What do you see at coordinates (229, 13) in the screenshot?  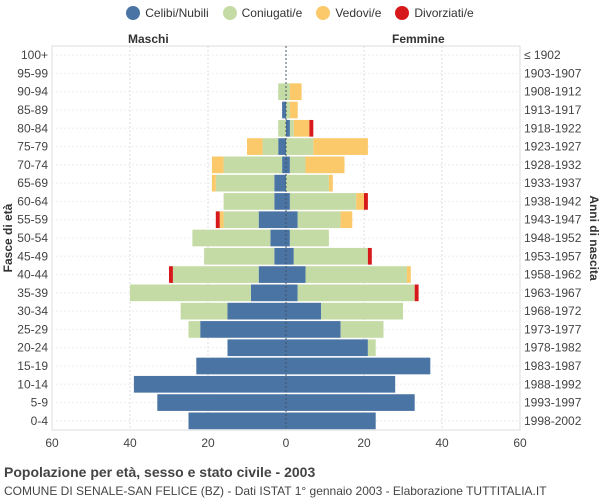 I see `legend-swatch-coniugati` at bounding box center [229, 13].